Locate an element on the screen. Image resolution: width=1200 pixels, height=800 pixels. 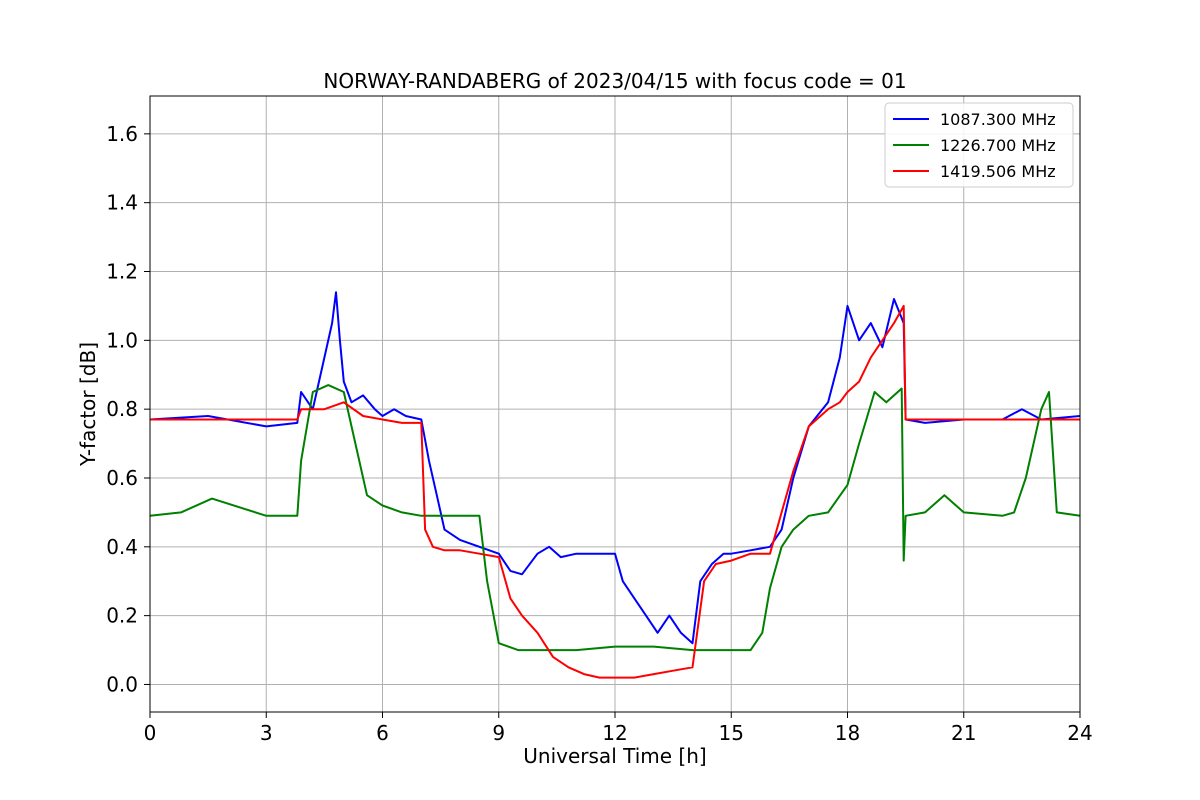
x-tick-label: 21 is located at coordinates (963, 733).